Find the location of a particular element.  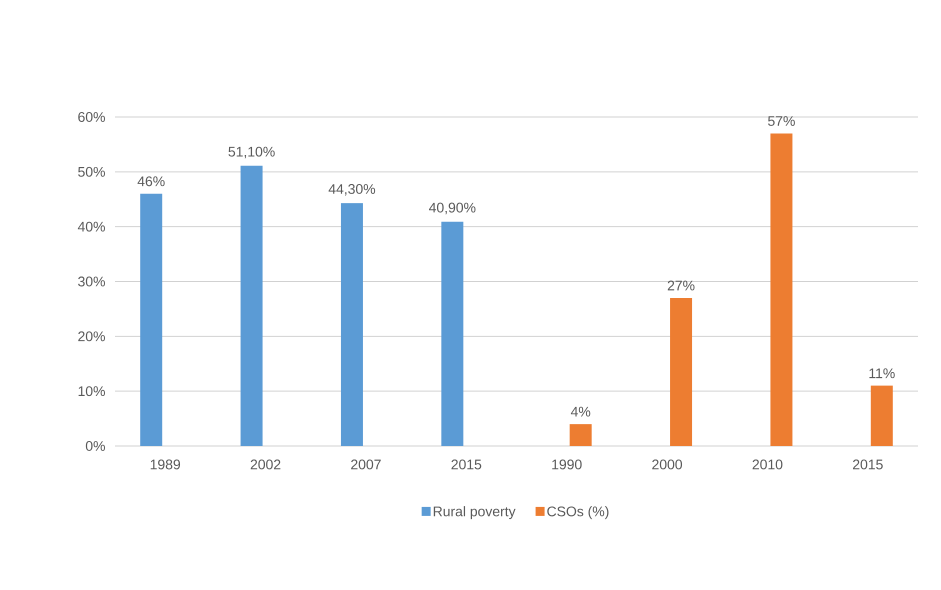

y-tick-label: 20% is located at coordinates (91, 336).